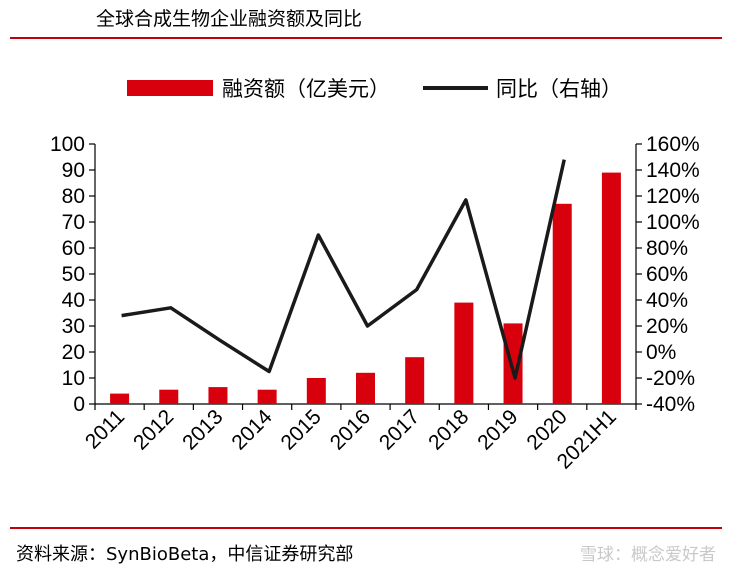 The height and width of the screenshot is (571, 730). What do you see at coordinates (670, 378) in the screenshot?
I see `right-tick-label: -20%` at bounding box center [670, 378].